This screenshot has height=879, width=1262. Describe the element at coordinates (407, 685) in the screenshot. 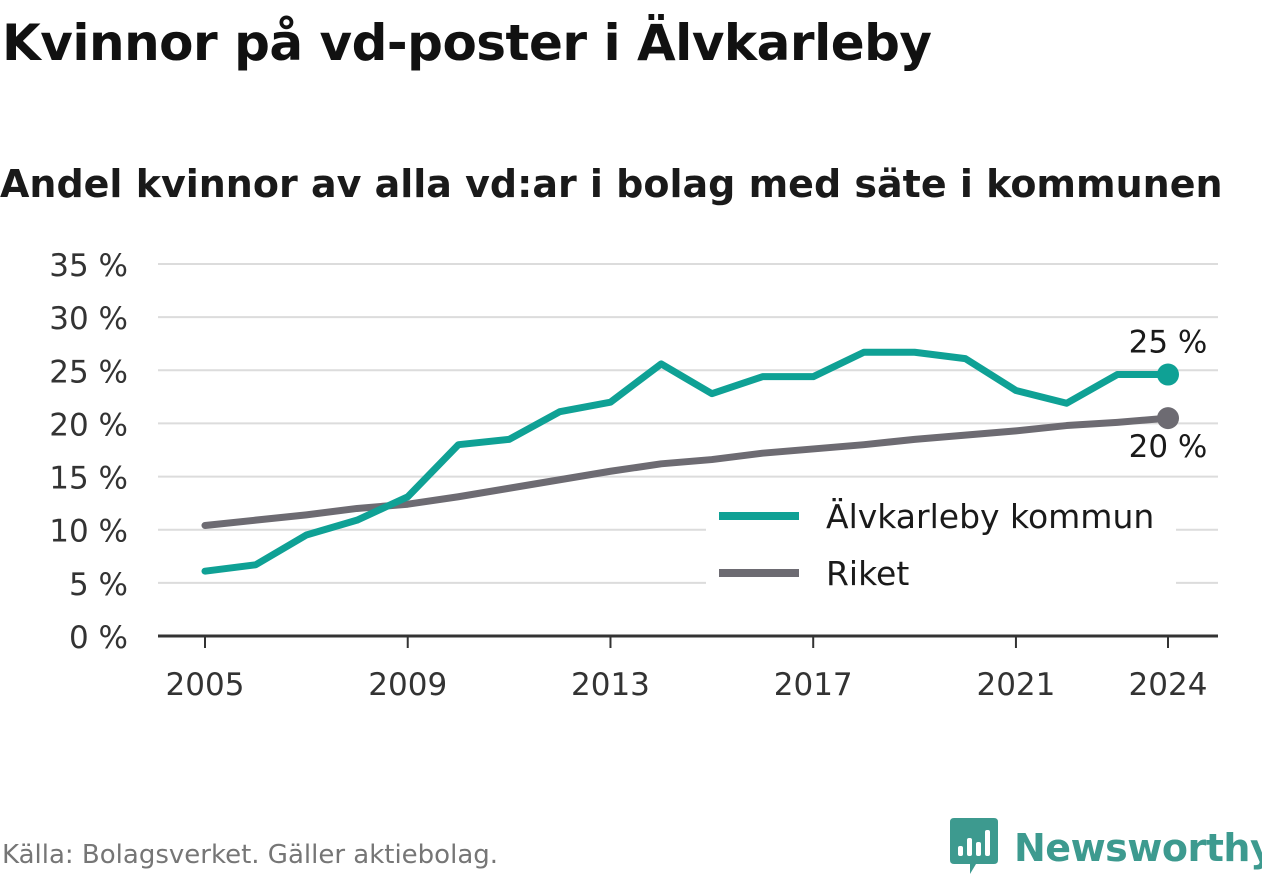

I see `x-tick-label: 2009` at that location.